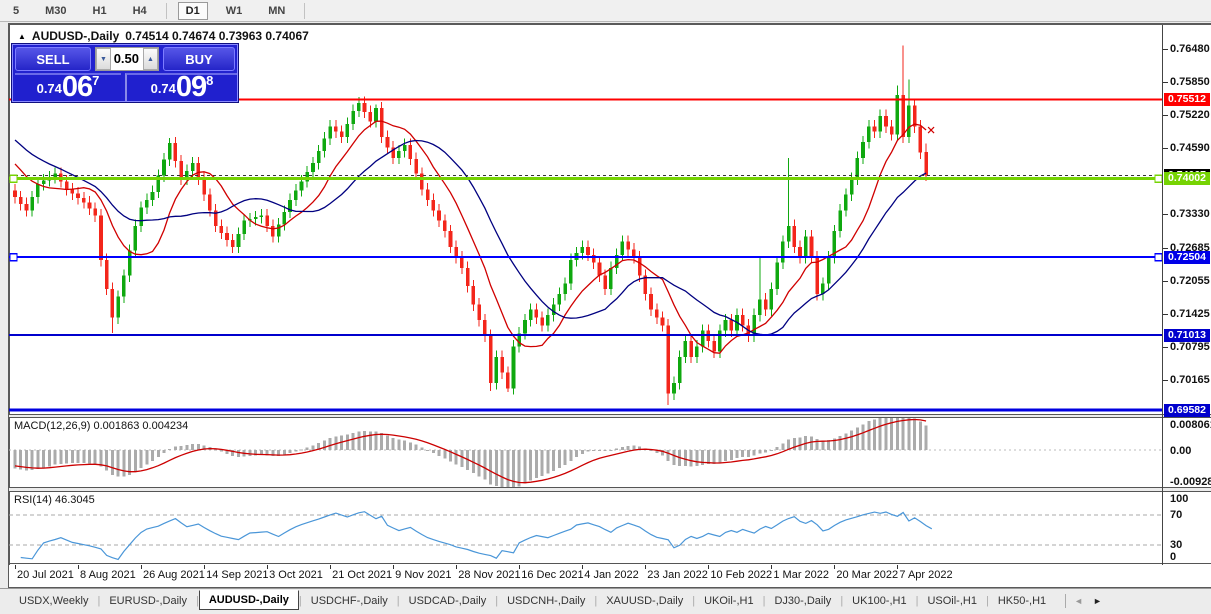 The height and width of the screenshot is (614, 1211). I want to click on date-axis-label: 1 Mar 2022, so click(801, 575).